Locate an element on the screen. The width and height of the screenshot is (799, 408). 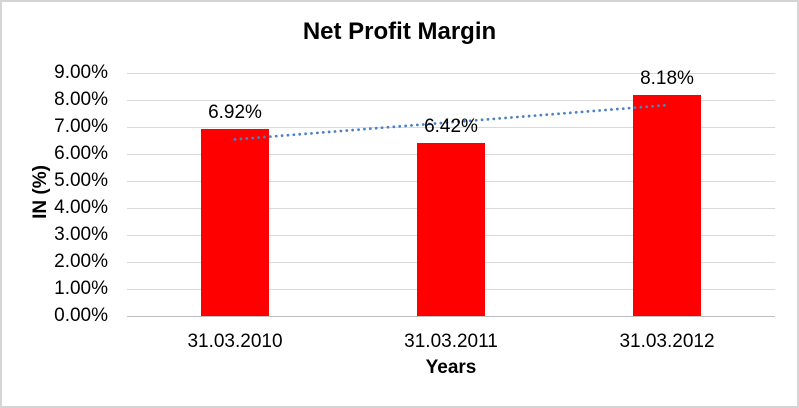
x-tick-label: 31.03.2011 is located at coordinates (451, 341).